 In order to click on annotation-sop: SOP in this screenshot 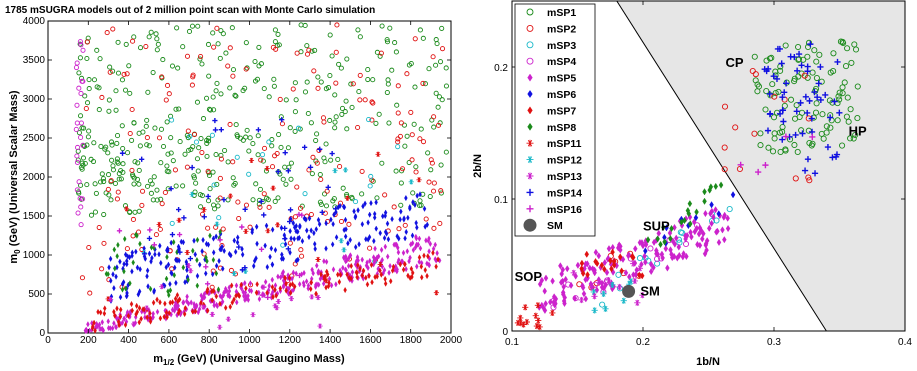, I will do `click(529, 276)`.